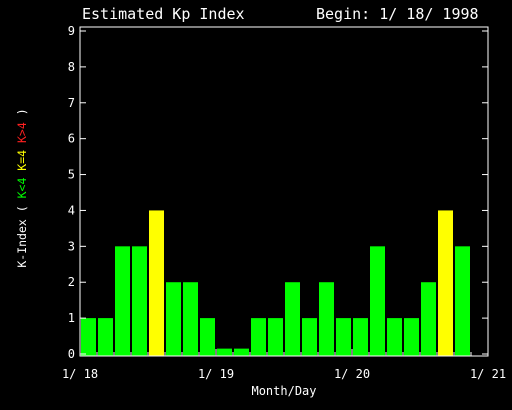  Describe the element at coordinates (352, 374) in the screenshot. I see `x-tick-label: 1/ 20` at that location.